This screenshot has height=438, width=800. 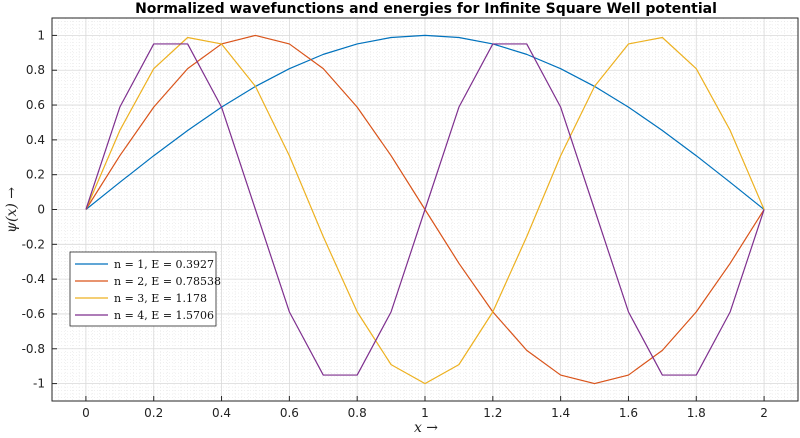 I want to click on y-tick-label: 0.6, so click(x=35, y=105).